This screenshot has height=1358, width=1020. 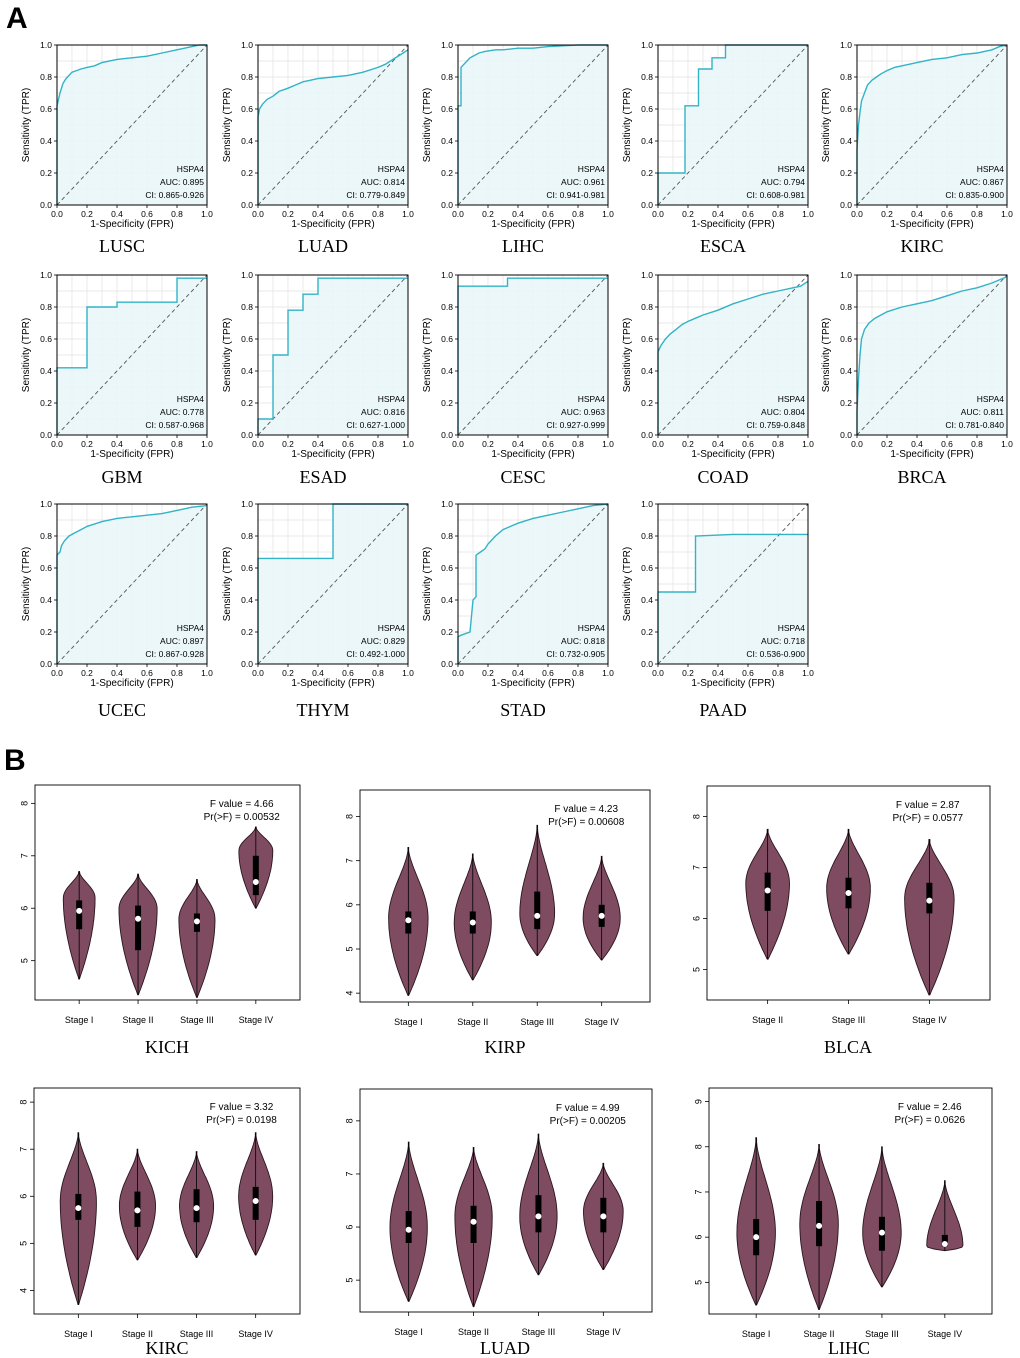 I want to click on violin-f-value: F value = 2.46, so click(x=930, y=1107).